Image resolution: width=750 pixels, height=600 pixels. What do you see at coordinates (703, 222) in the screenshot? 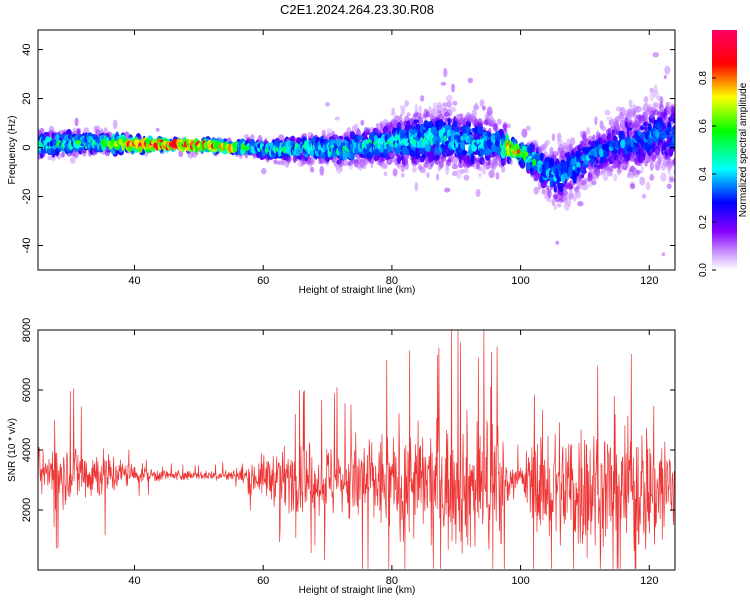
I see `colorbar-tick-label: 0.2` at bounding box center [703, 222].